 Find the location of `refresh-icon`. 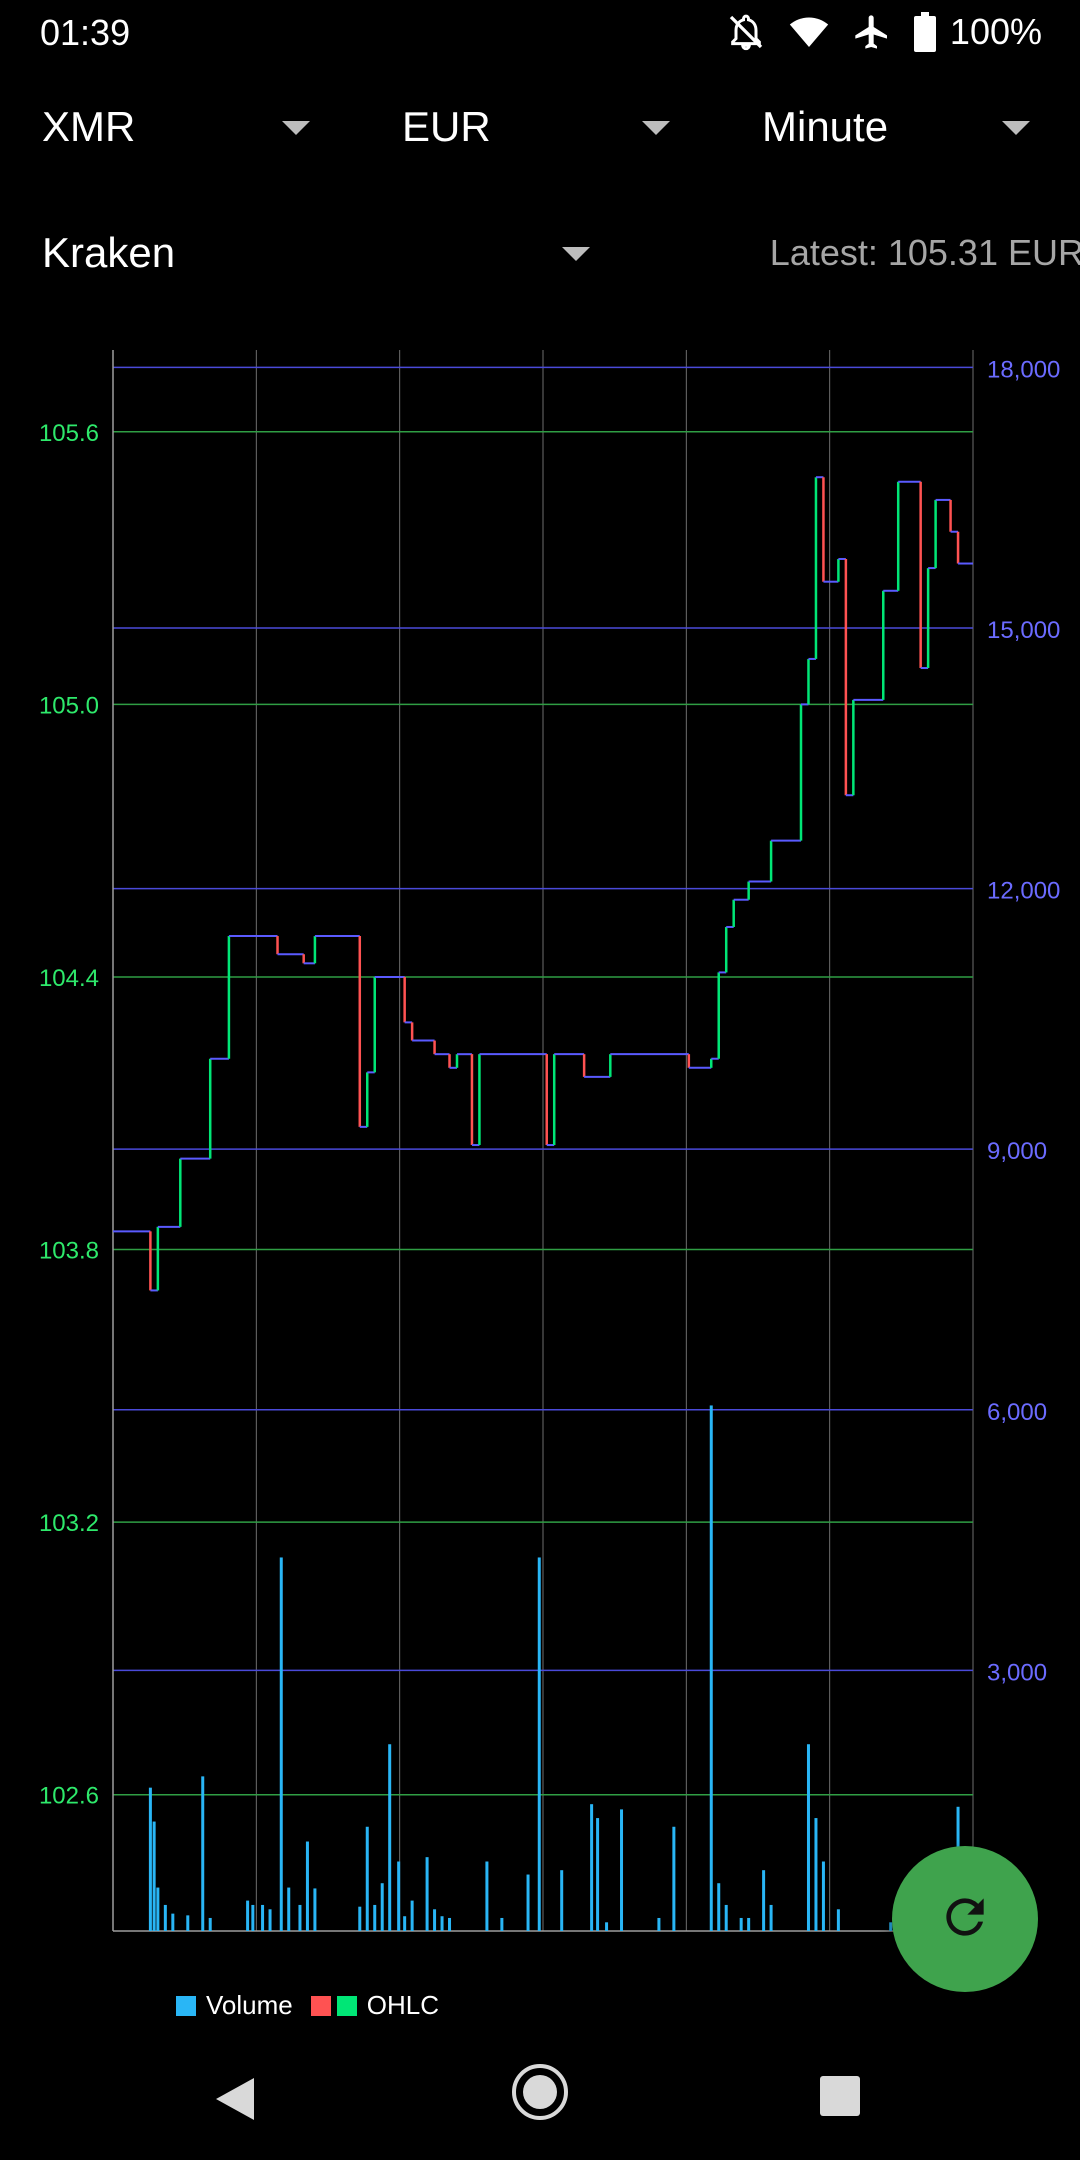

refresh-icon is located at coordinates (965, 1919).